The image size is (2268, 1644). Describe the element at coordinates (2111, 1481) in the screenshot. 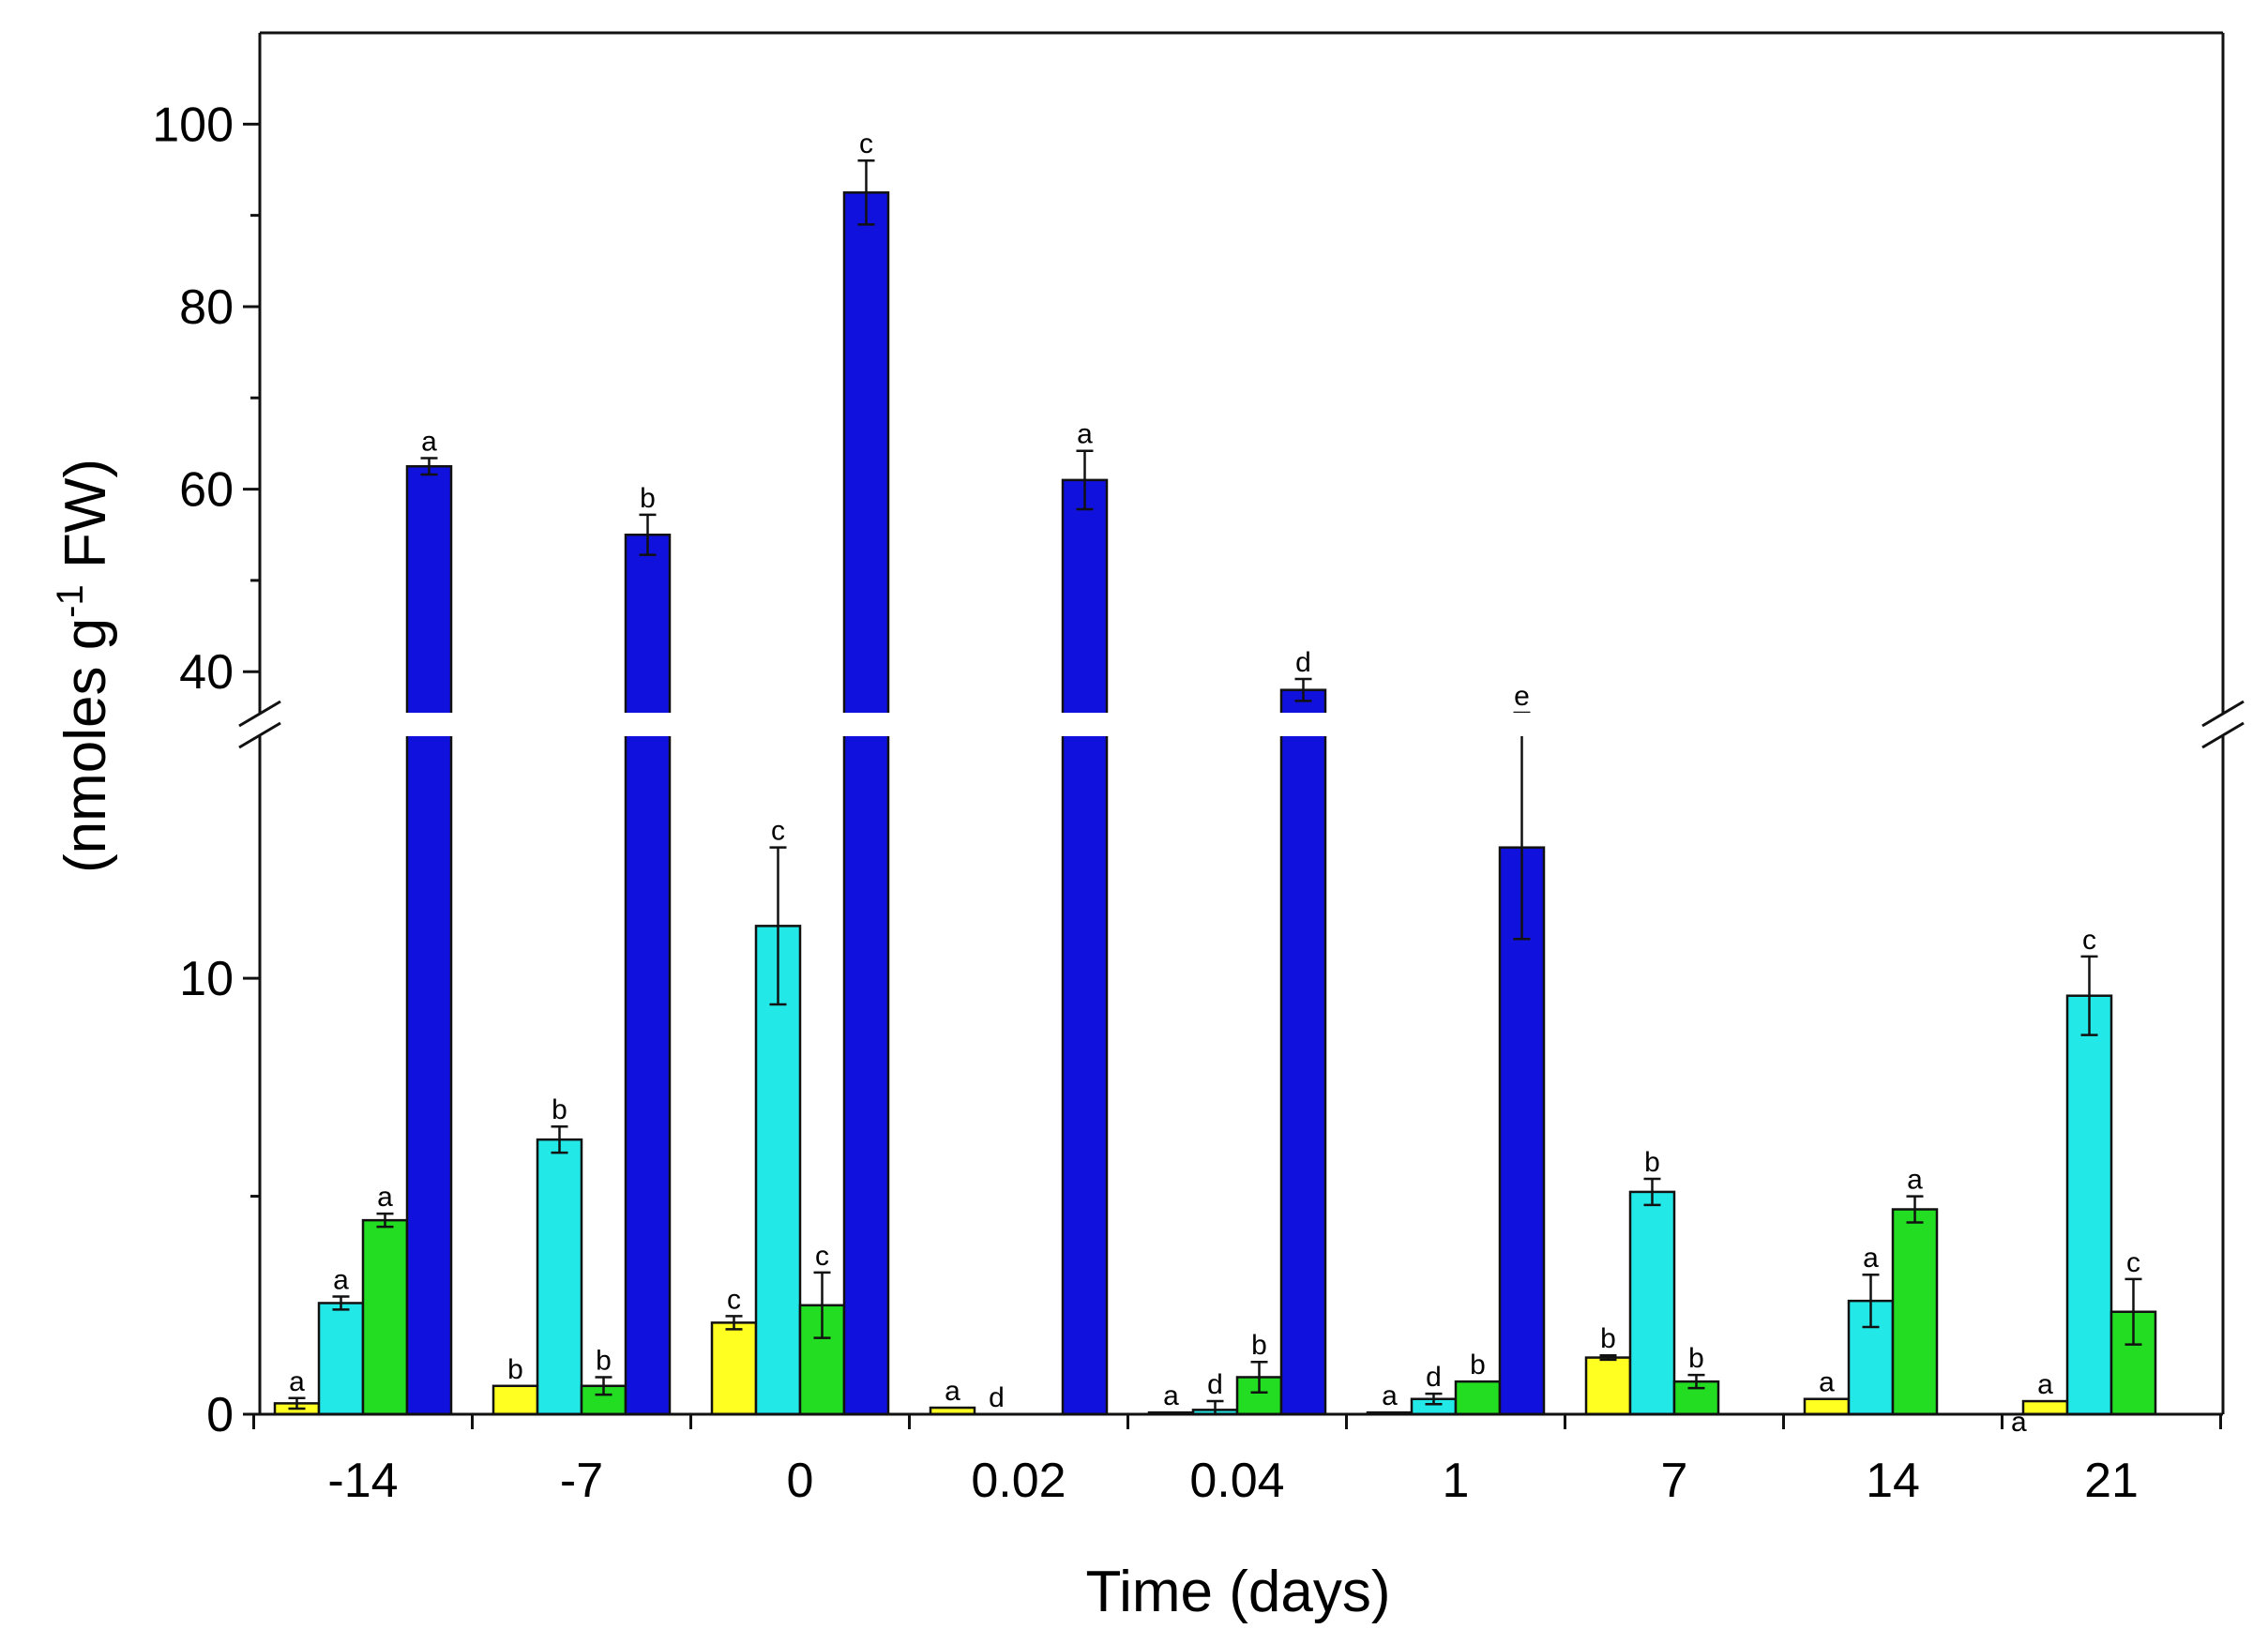

I see `x-tick-label: 21` at that location.